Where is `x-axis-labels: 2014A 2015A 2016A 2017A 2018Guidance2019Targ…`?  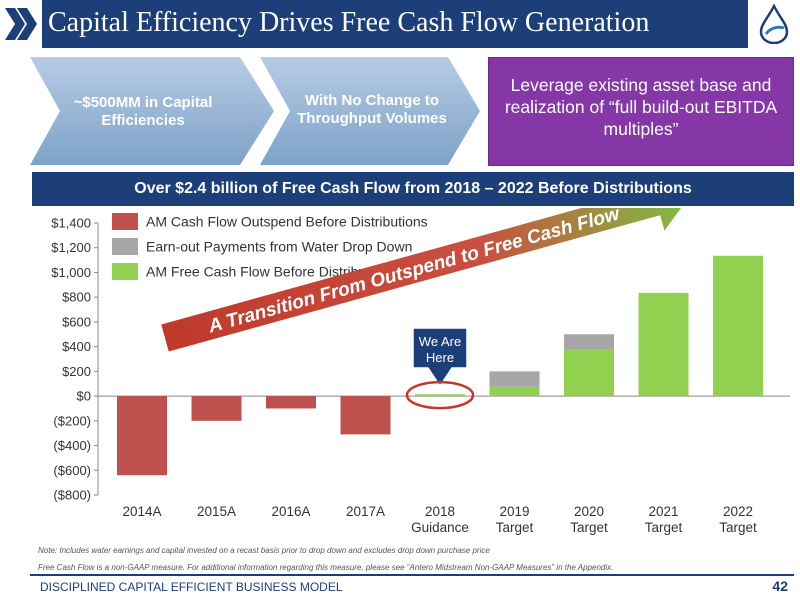 x-axis-labels: 2014A 2015A 2016A 2017A 2018Guidance2019Targ… is located at coordinates (439, 519).